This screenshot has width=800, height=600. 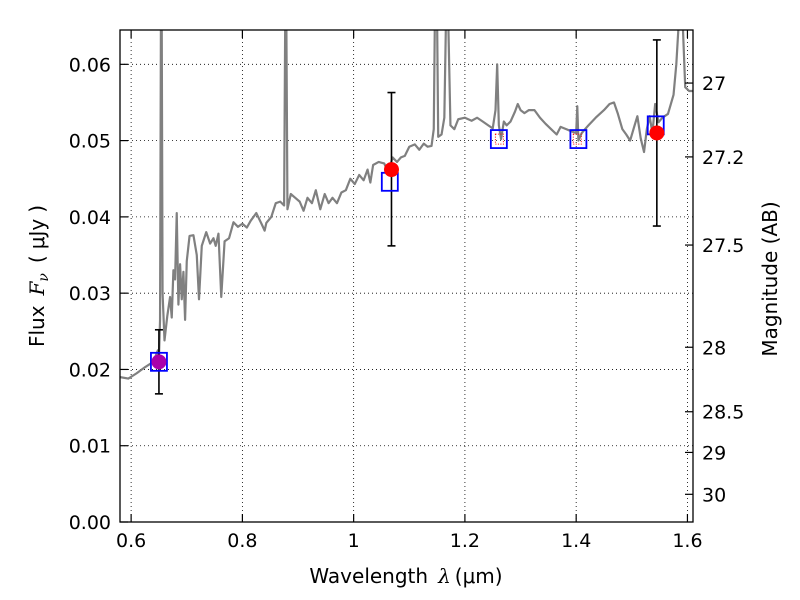 What do you see at coordinates (723, 413) in the screenshot?
I see `y2-tick-label: 28.5` at bounding box center [723, 413].